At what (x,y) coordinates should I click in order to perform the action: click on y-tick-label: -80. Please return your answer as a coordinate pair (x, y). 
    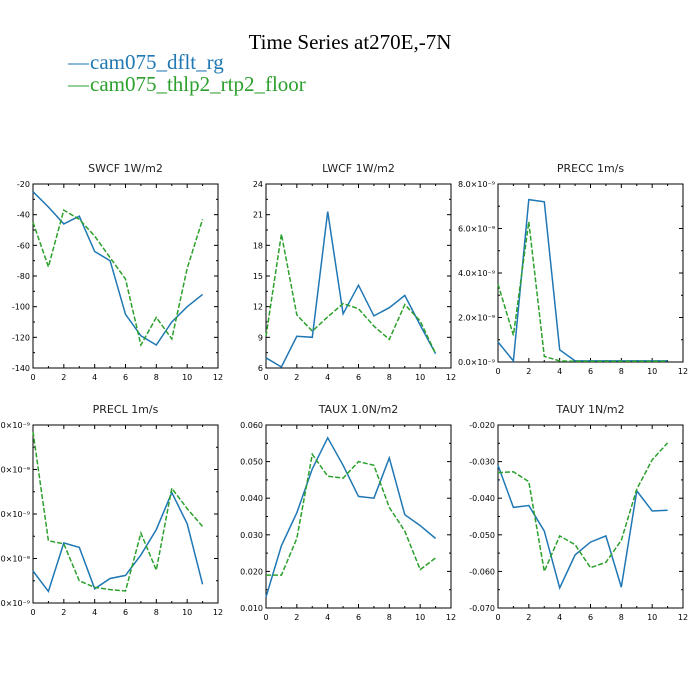
    Looking at the image, I should click on (23, 276).